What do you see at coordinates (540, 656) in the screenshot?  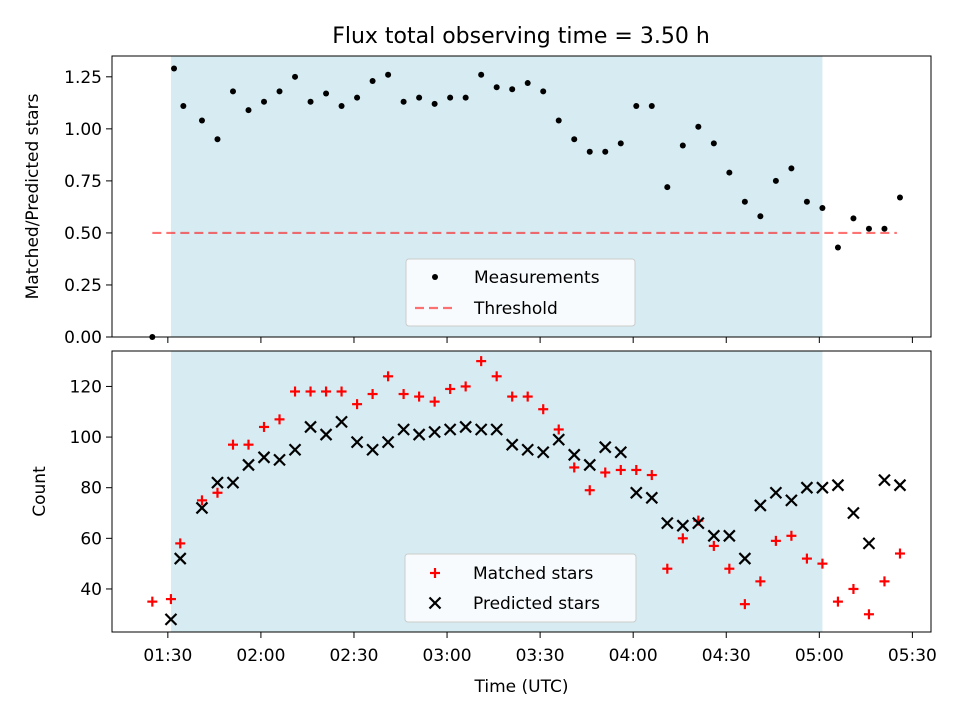 I see `bottom-x-tick-label: 03:30` at bounding box center [540, 656].